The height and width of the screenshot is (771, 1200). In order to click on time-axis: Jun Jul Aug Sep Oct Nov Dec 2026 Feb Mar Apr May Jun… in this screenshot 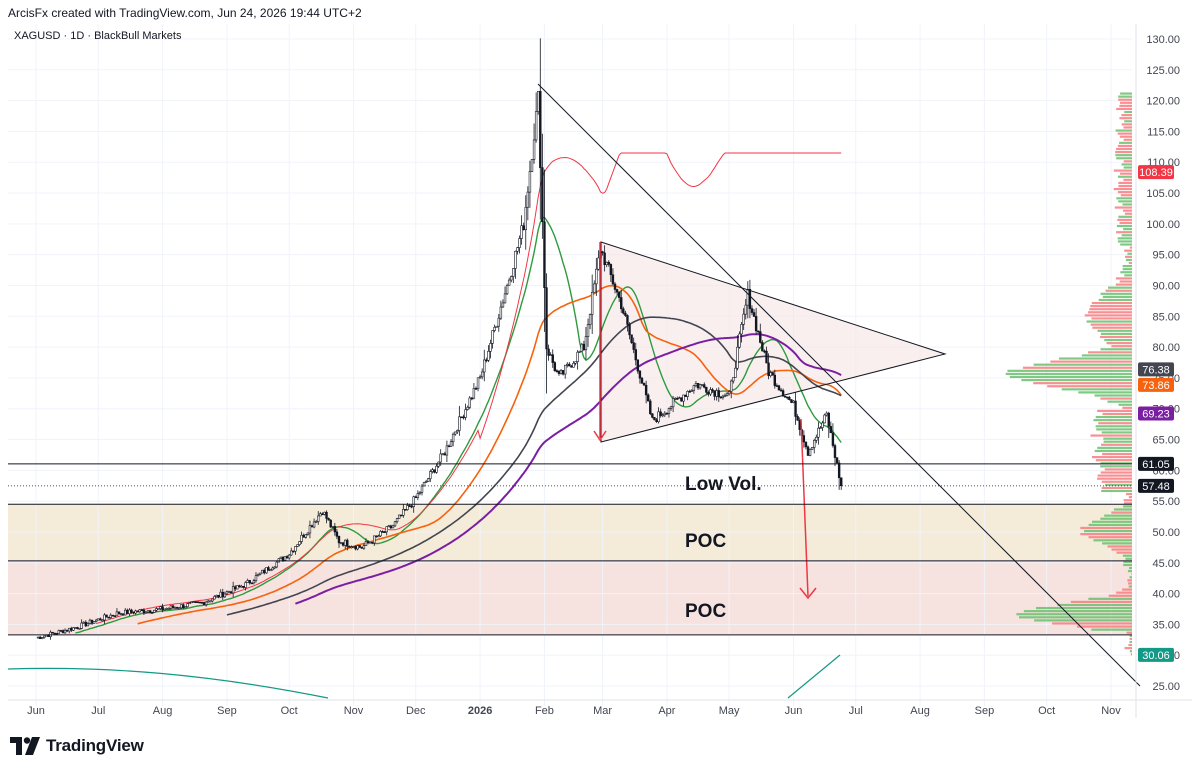, I will do `click(600, 708)`.